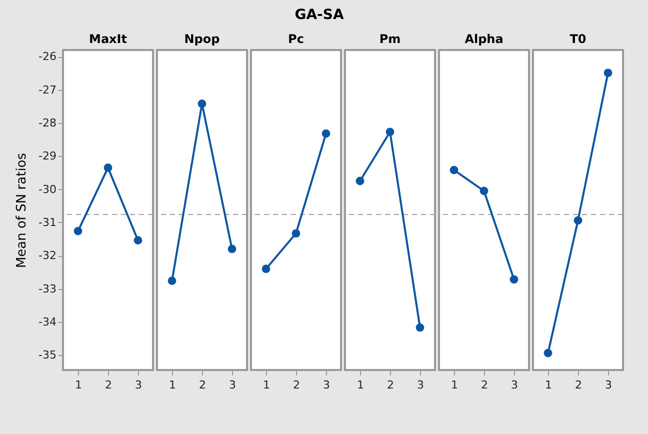 This screenshot has height=434, width=648. I want to click on y-tick-label: -30, so click(47, 189).